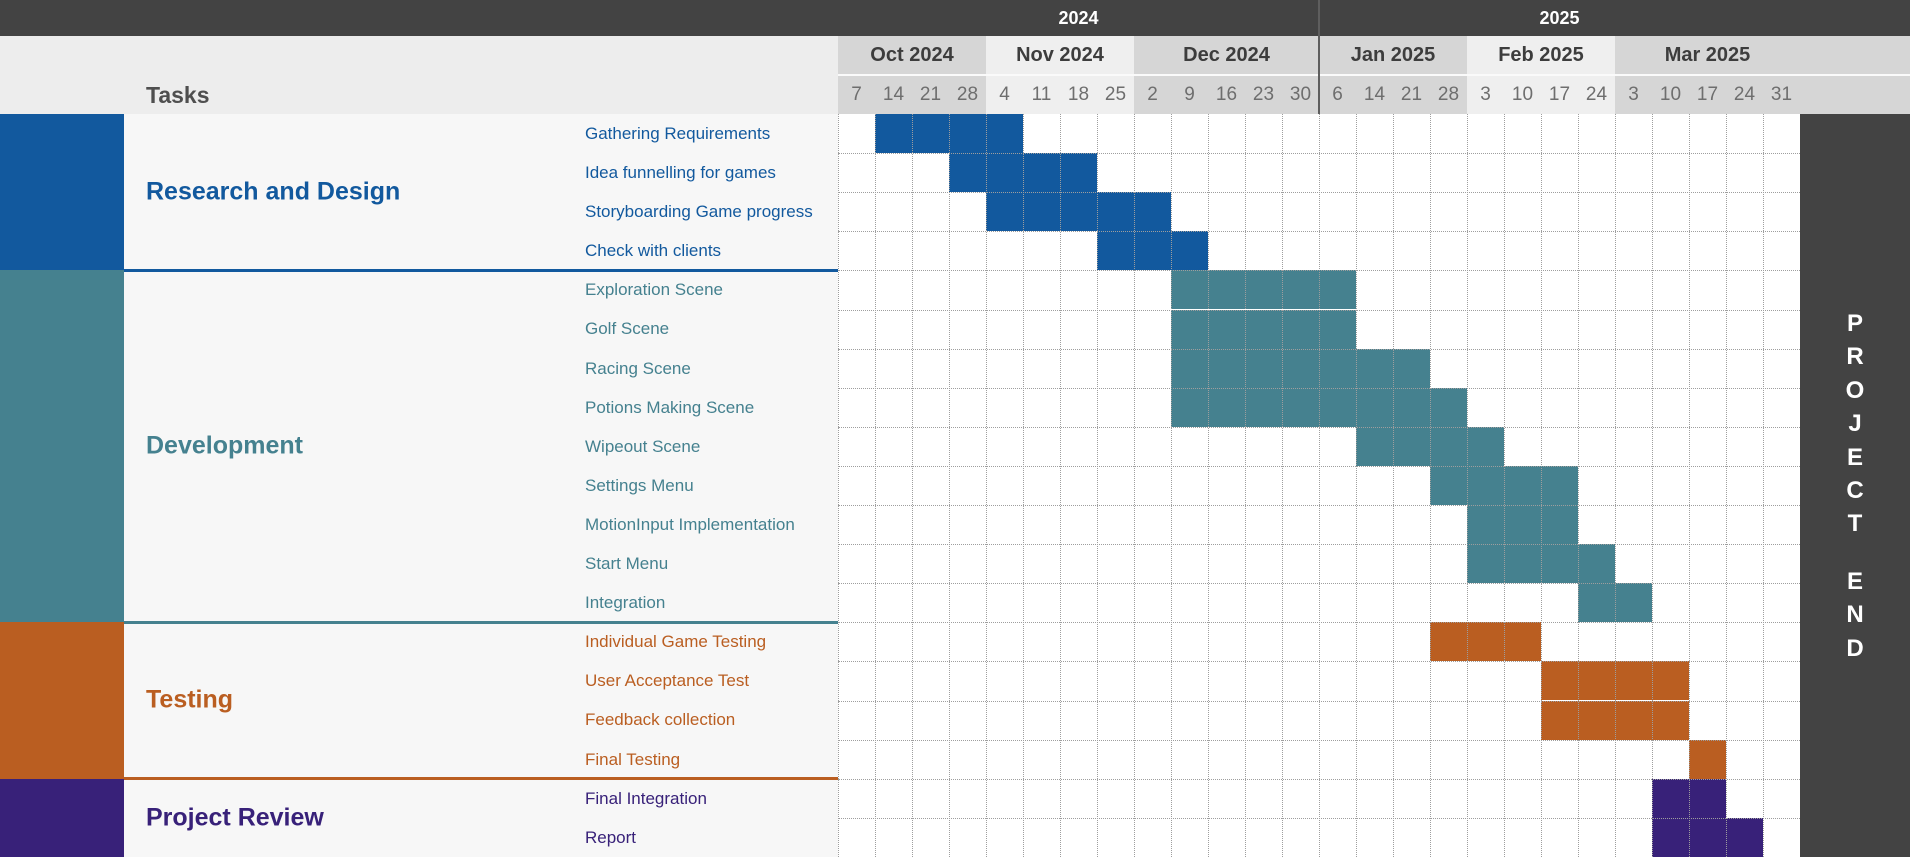  What do you see at coordinates (481, 270) in the screenshot?
I see `phase-separator-research-and-design` at bounding box center [481, 270].